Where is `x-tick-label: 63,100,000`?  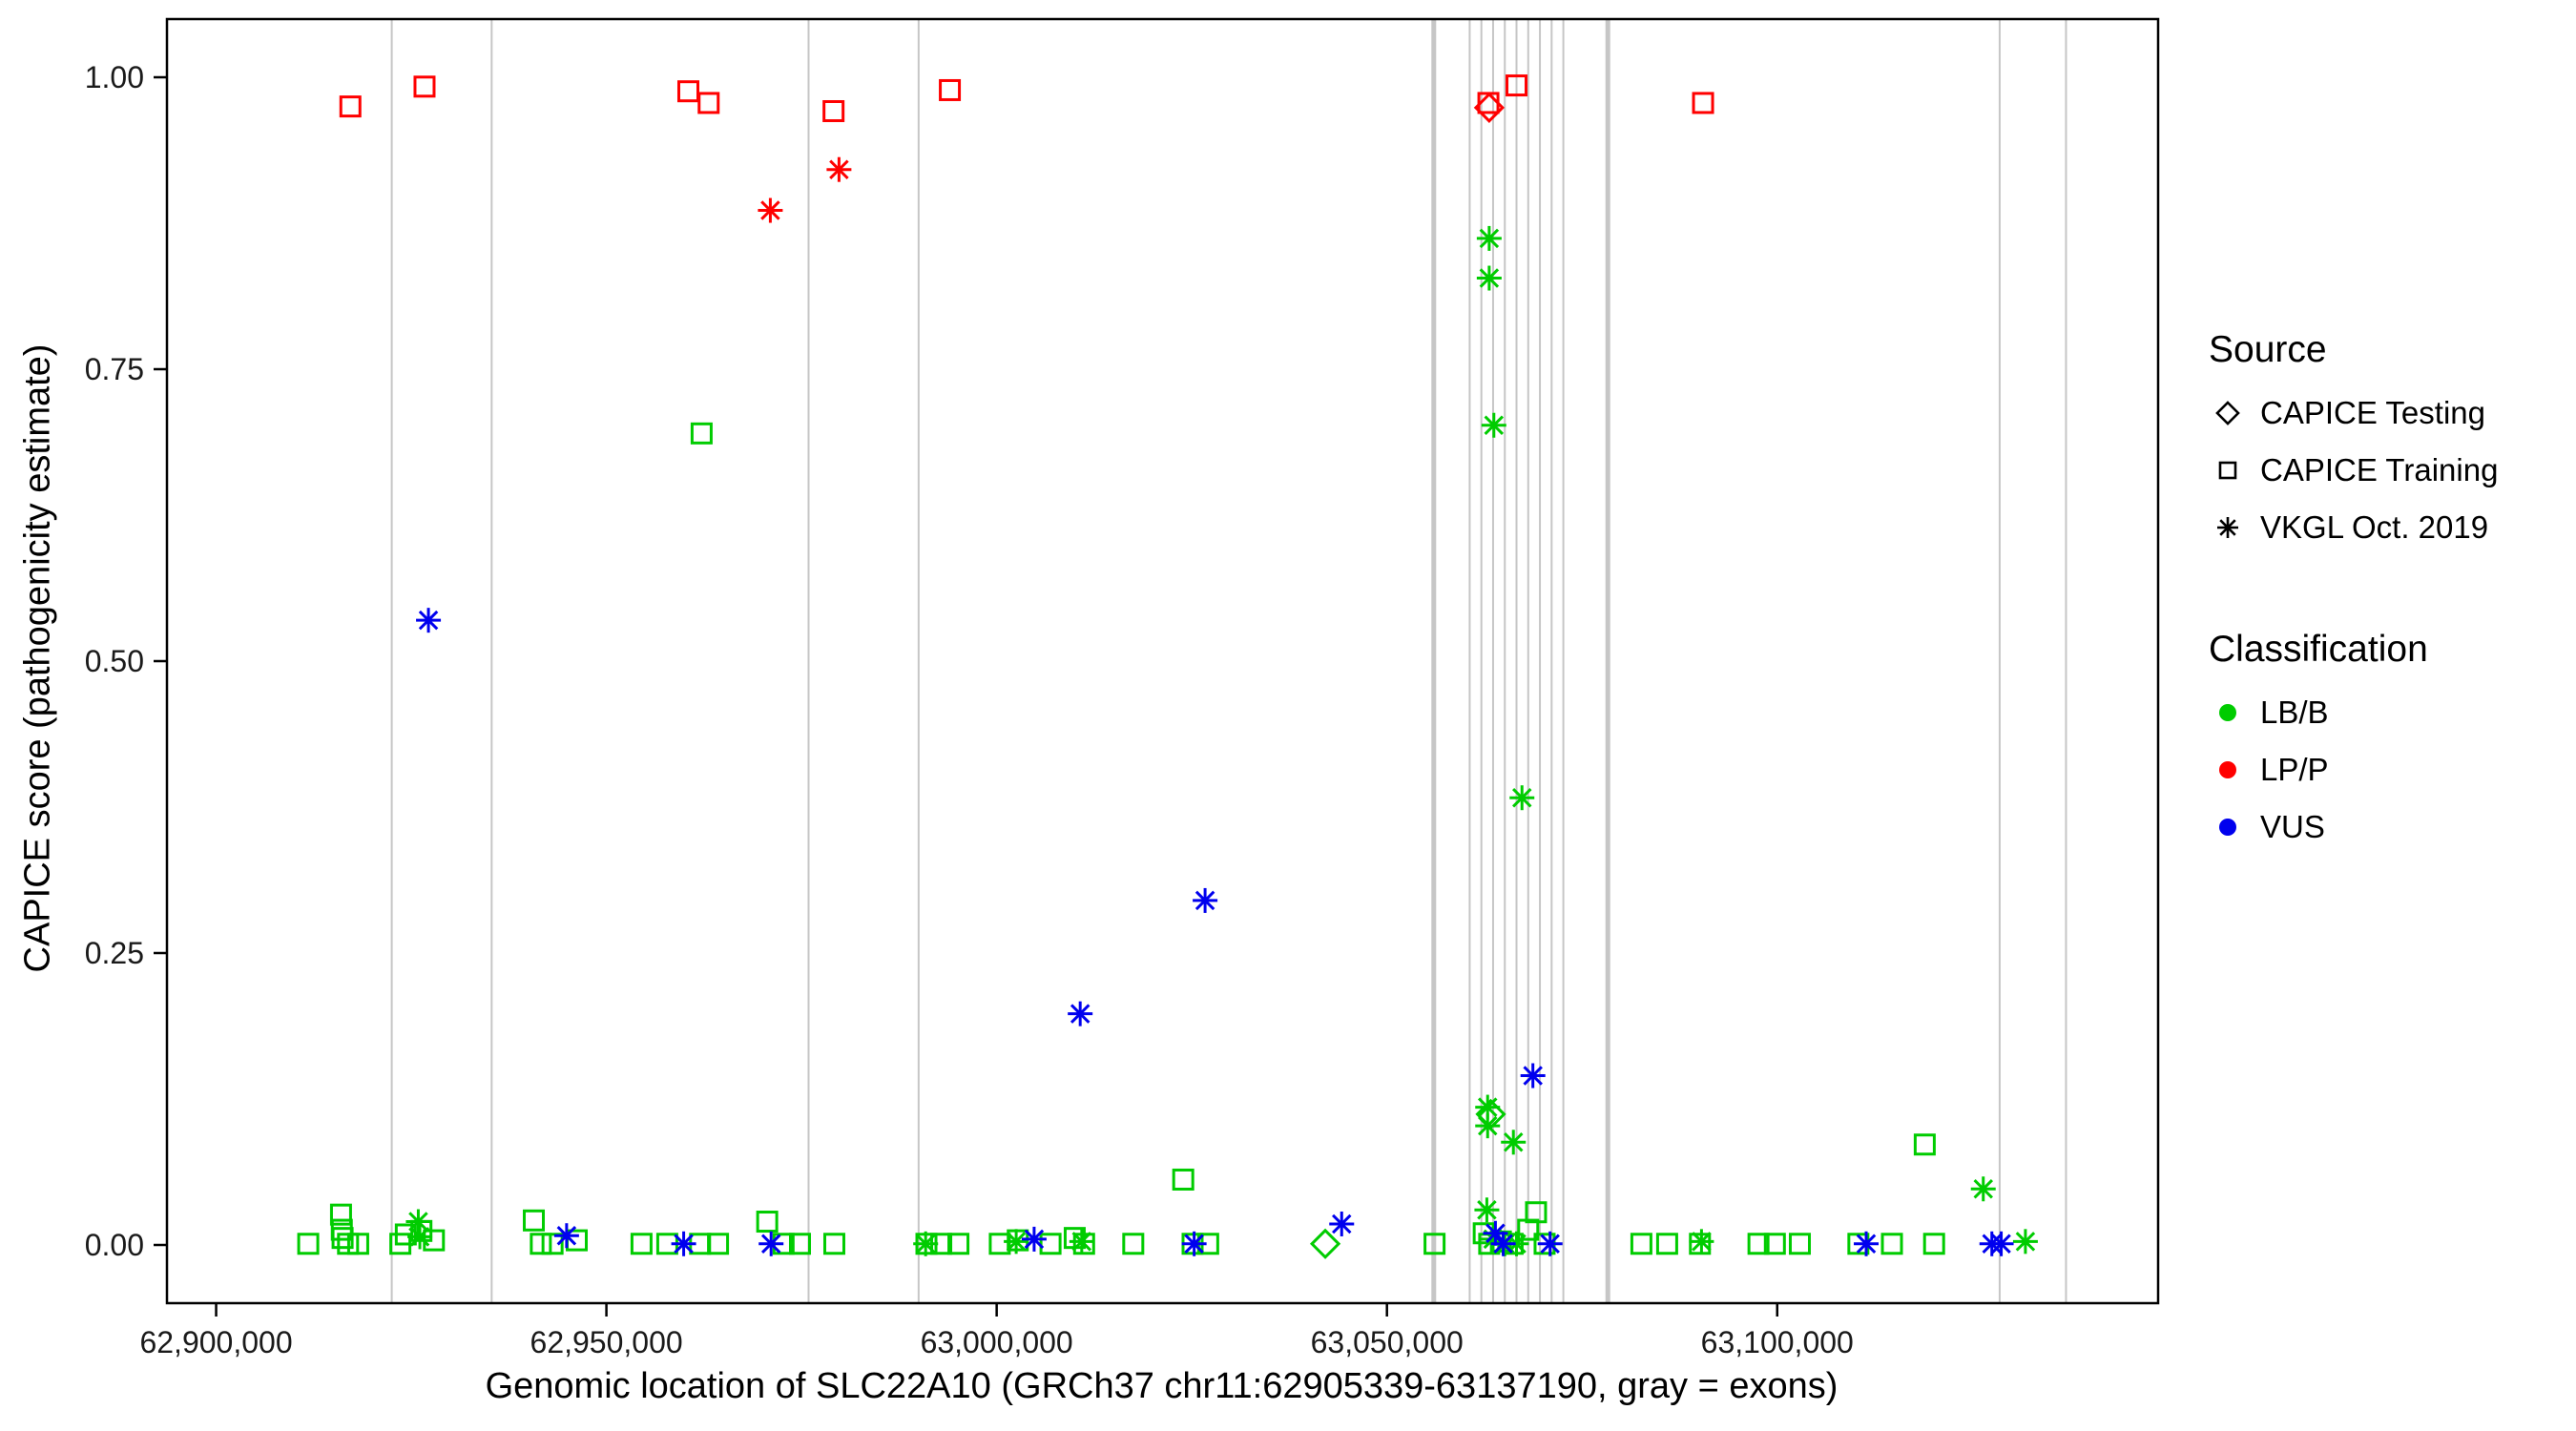 x-tick-label: 63,100,000 is located at coordinates (1777, 1342).